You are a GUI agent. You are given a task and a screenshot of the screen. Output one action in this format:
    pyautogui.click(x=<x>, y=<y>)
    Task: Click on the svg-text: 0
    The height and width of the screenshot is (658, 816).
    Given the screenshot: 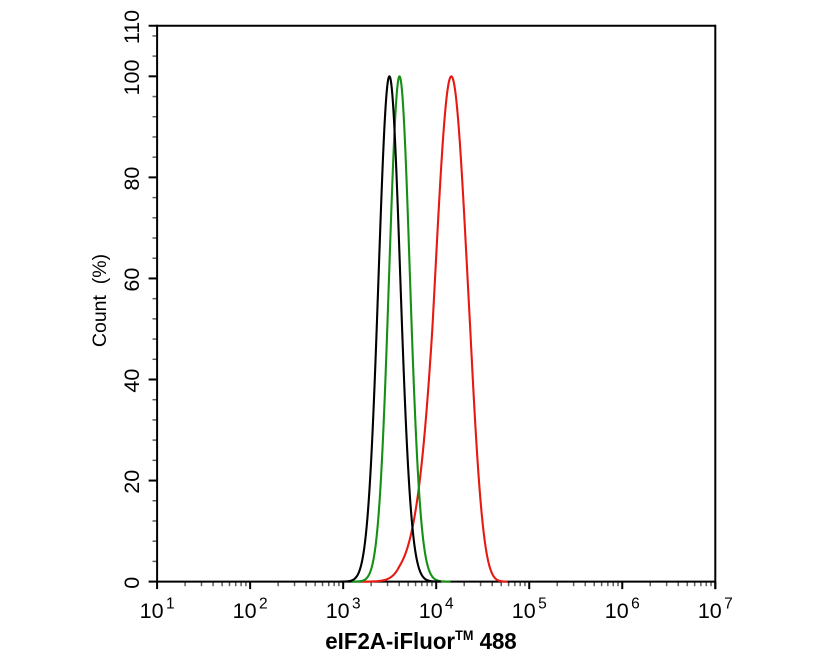 What is the action you would take?
    pyautogui.click(x=132, y=583)
    